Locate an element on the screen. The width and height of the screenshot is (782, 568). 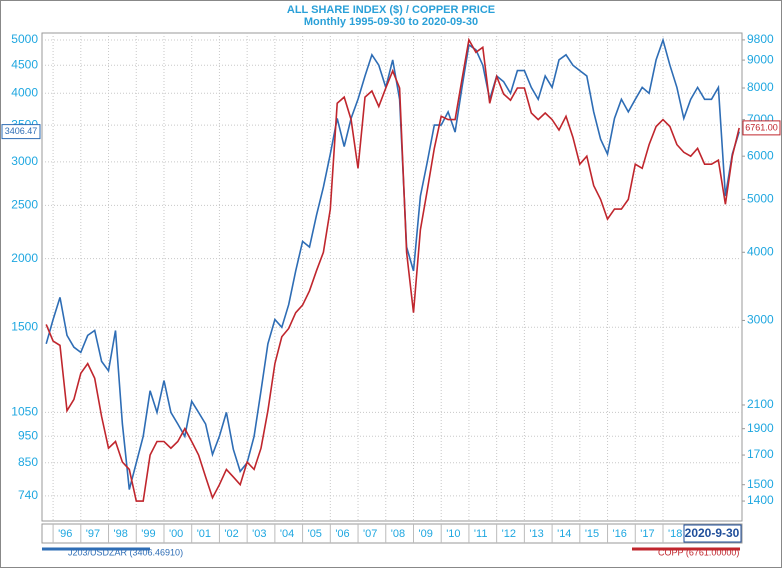
x-tick-label: '99 is located at coordinates (148, 534).